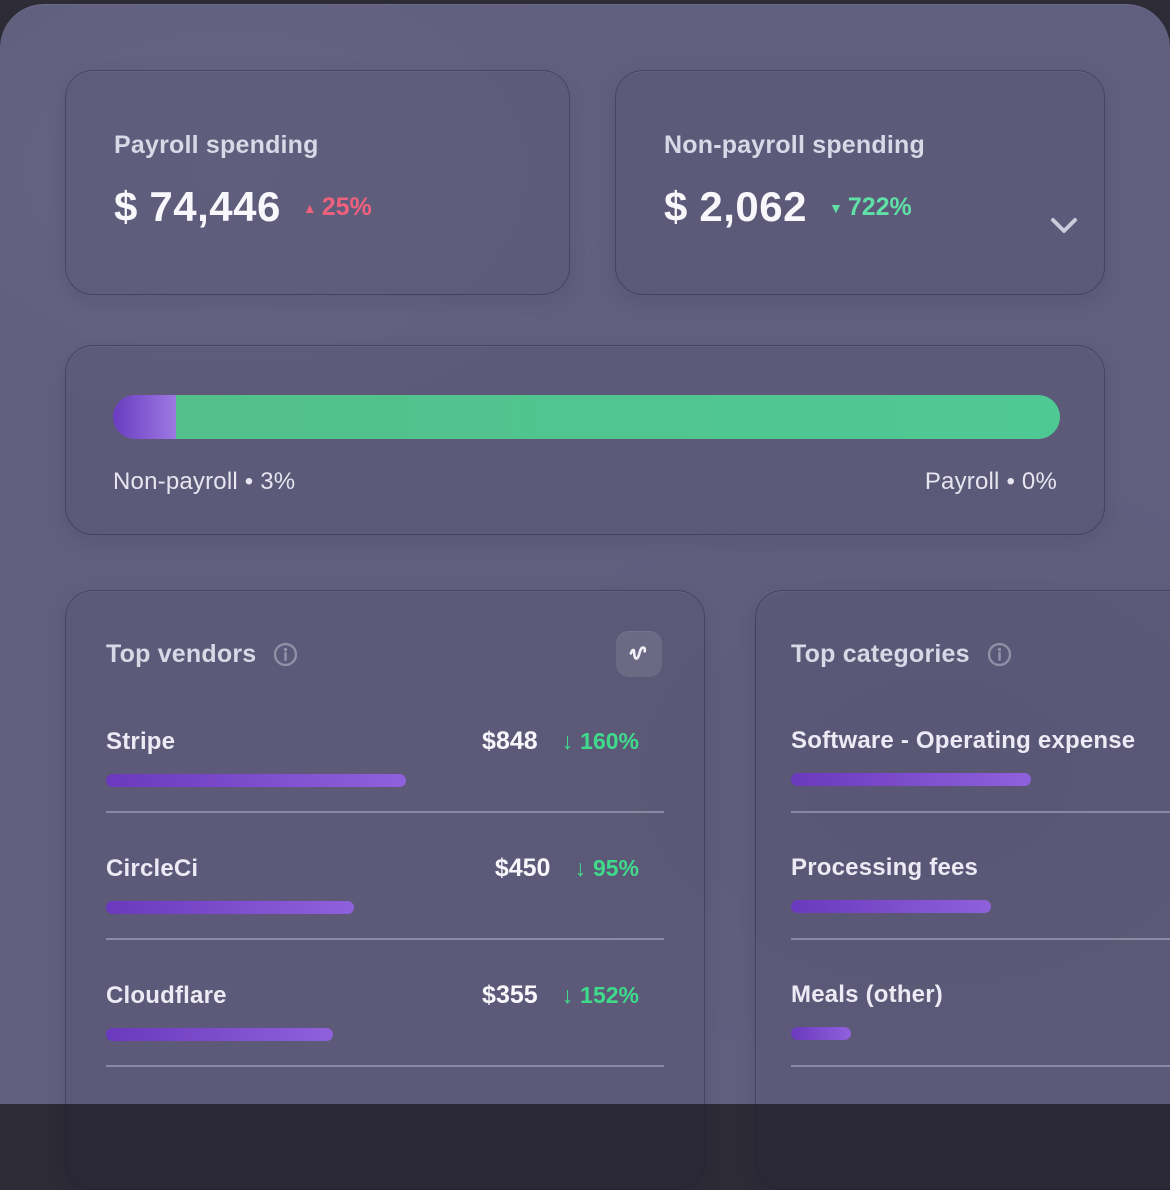  What do you see at coordinates (835, 208) in the screenshot?
I see `triangle-down-icon: ▼` at bounding box center [835, 208].